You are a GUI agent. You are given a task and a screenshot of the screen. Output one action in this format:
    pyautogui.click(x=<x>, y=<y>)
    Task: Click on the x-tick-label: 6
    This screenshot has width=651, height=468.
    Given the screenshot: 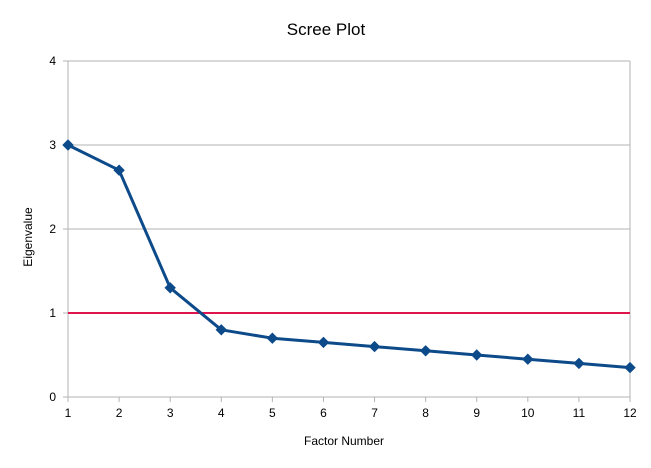 What is the action you would take?
    pyautogui.click(x=323, y=413)
    